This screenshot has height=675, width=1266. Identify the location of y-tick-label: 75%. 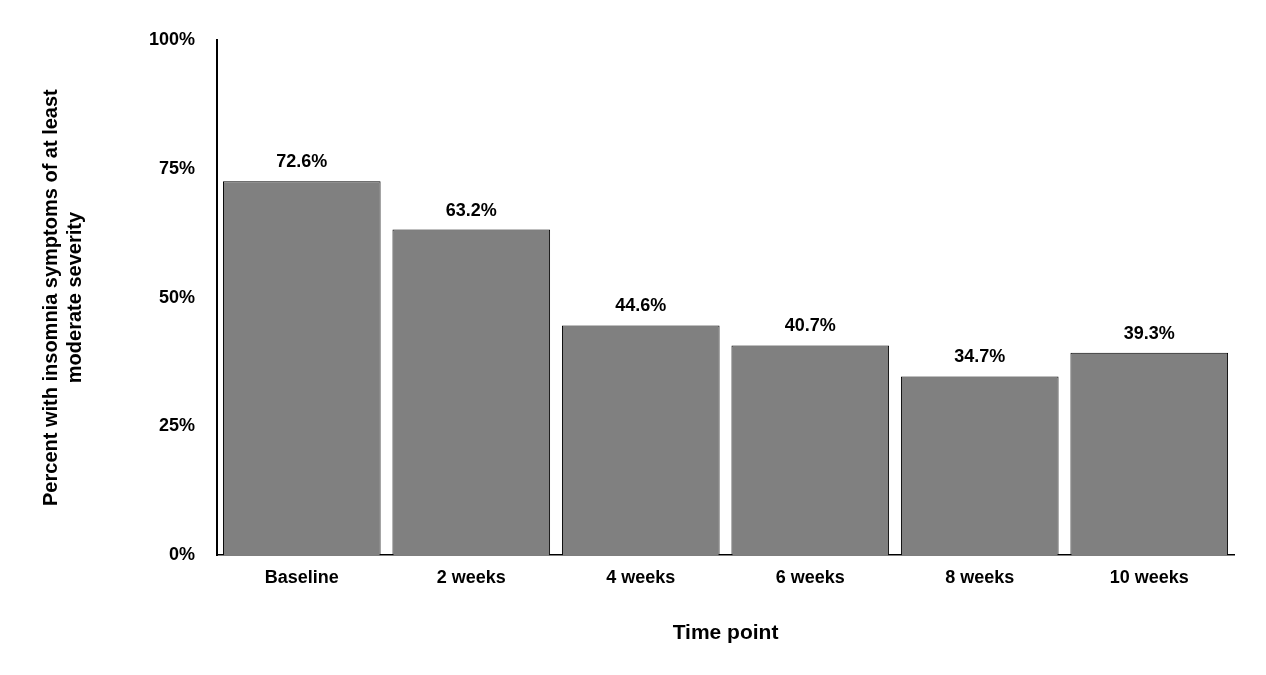
(177, 167).